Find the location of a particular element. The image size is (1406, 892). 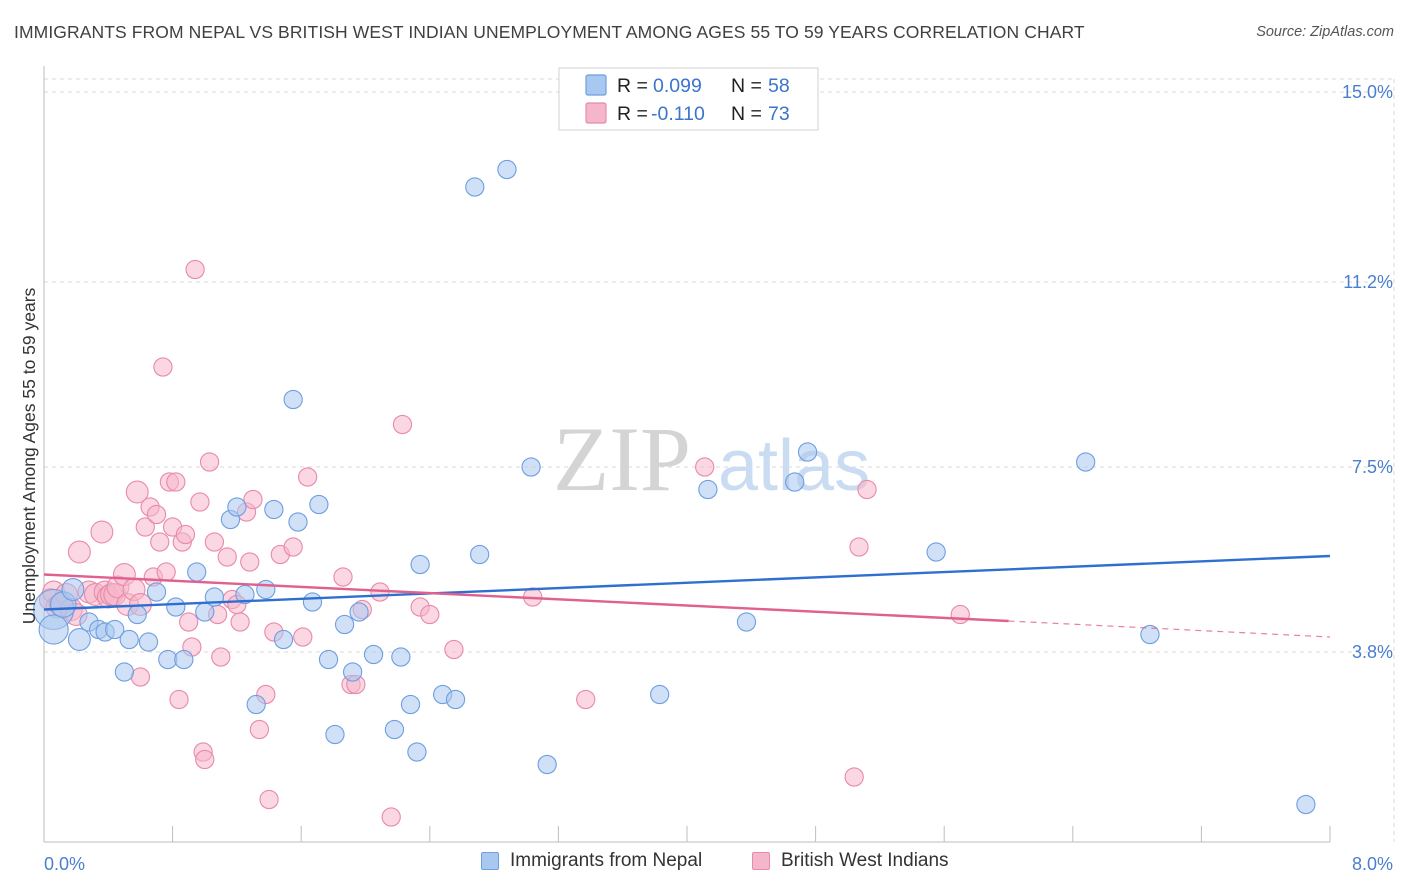

x-tick-label-1: 8.0% is located at coordinates (1372, 864).